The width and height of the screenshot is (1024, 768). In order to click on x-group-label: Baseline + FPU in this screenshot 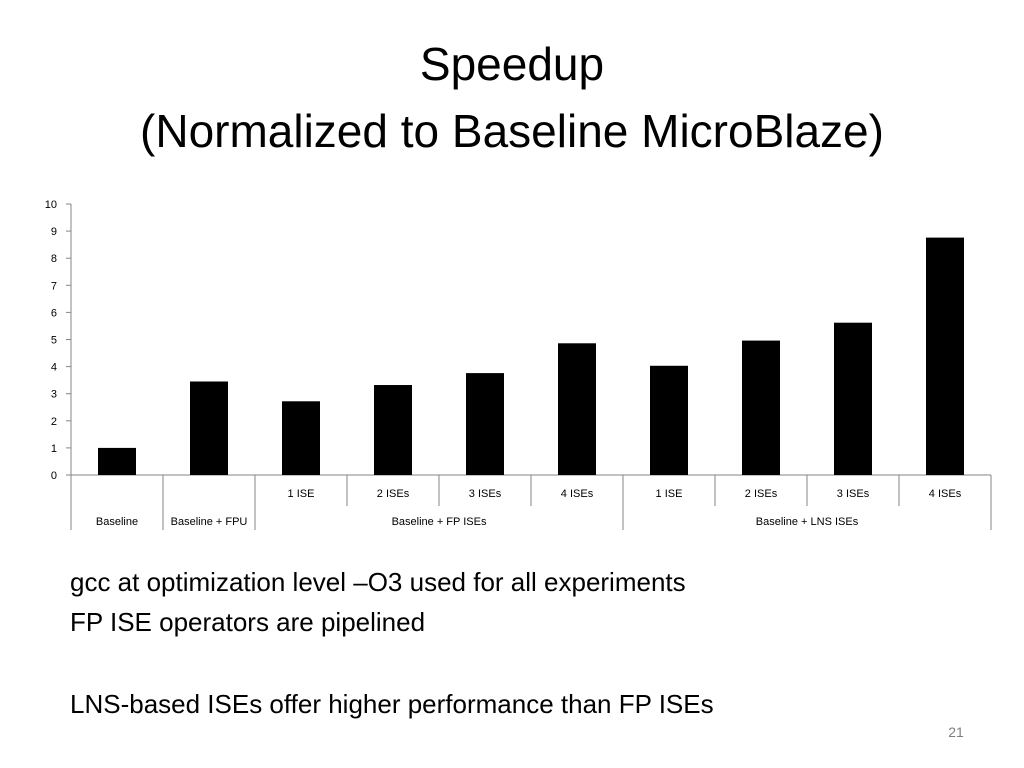, I will do `click(209, 522)`.